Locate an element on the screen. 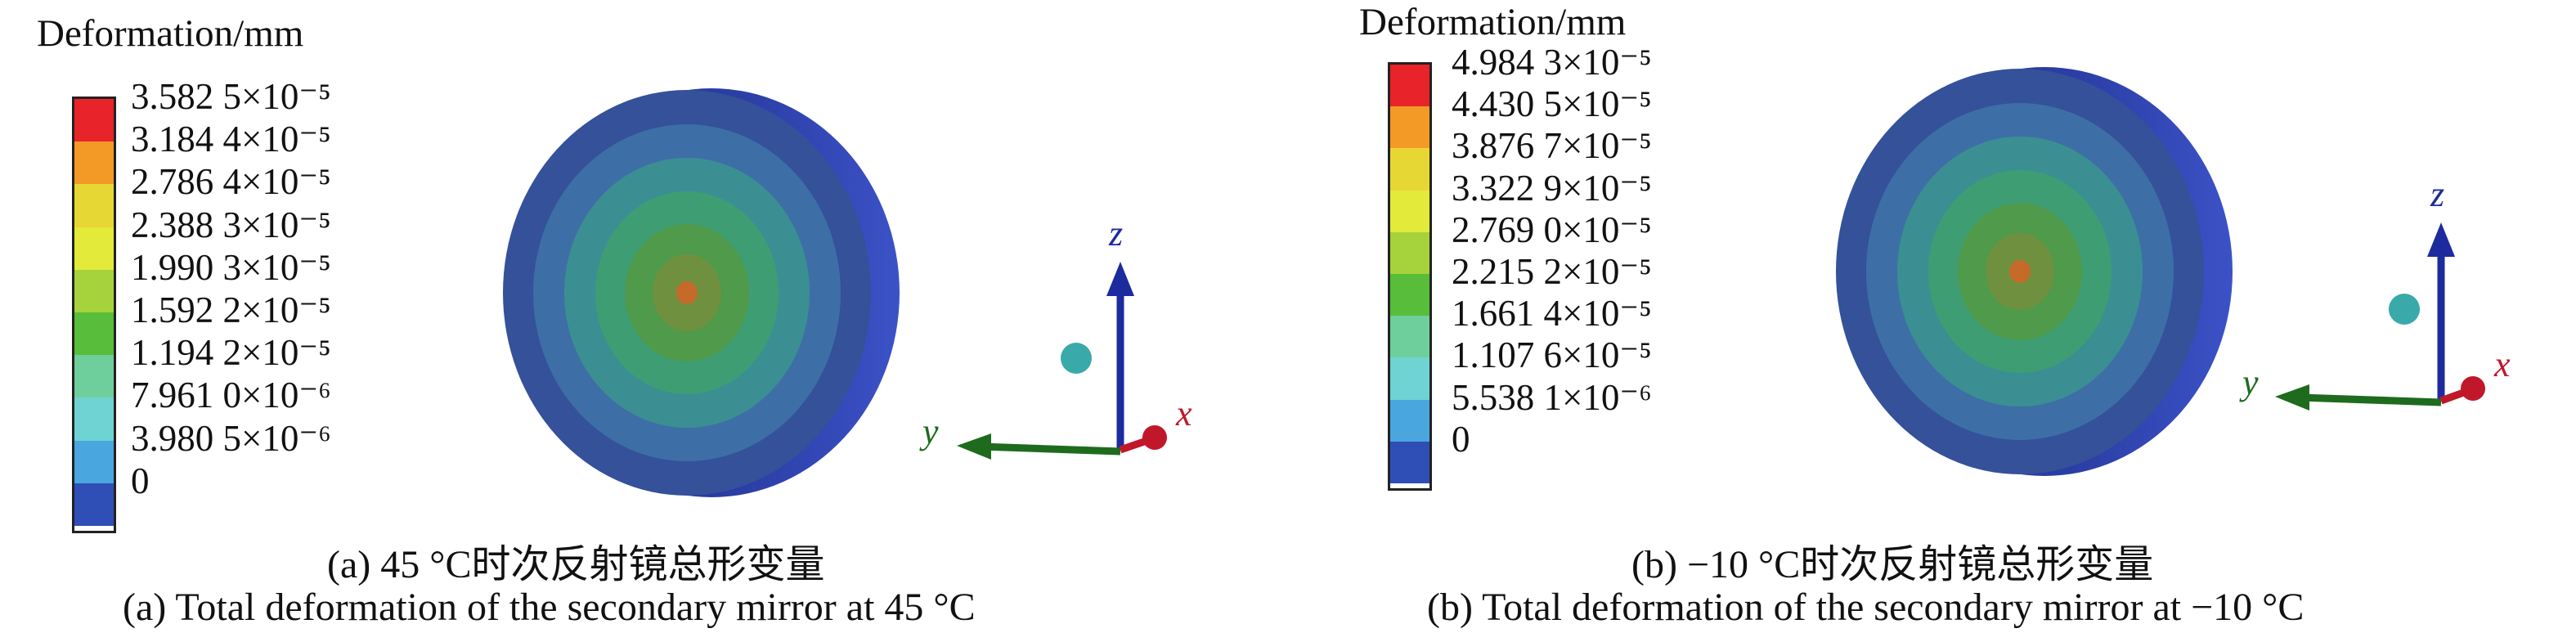  caption-chinese: (b) −10 °C时次反射镜总形变量 is located at coordinates (1893, 565).